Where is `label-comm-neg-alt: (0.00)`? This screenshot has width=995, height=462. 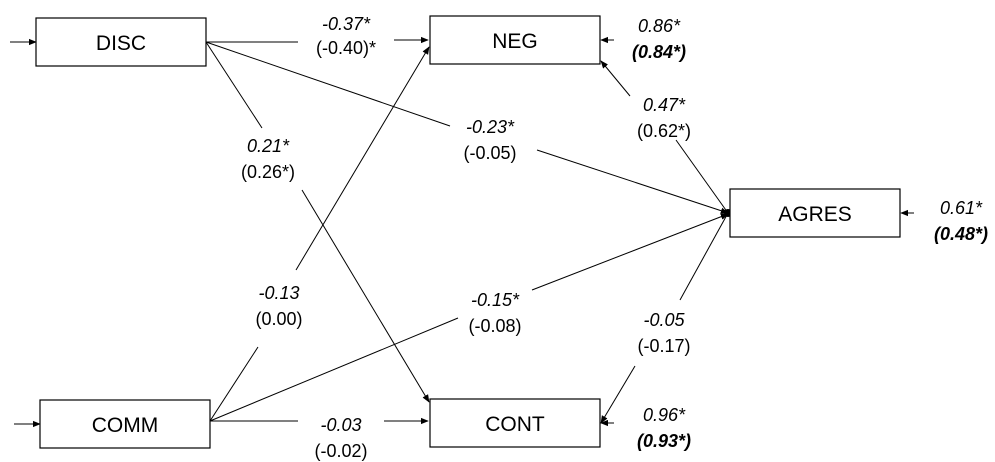 label-comm-neg-alt: (0.00) is located at coordinates (278, 319).